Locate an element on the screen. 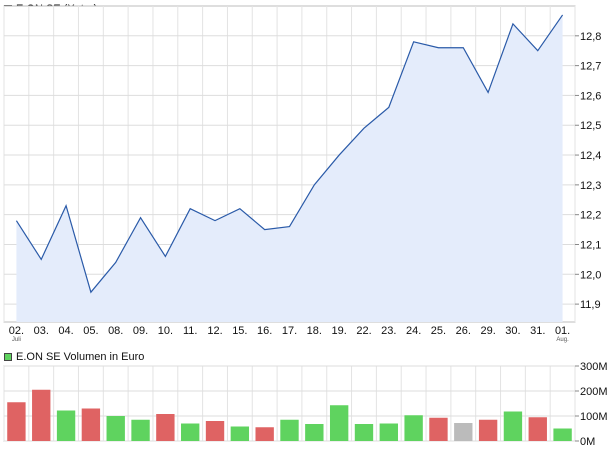  price-ytick-label: 12,3 is located at coordinates (590, 186).